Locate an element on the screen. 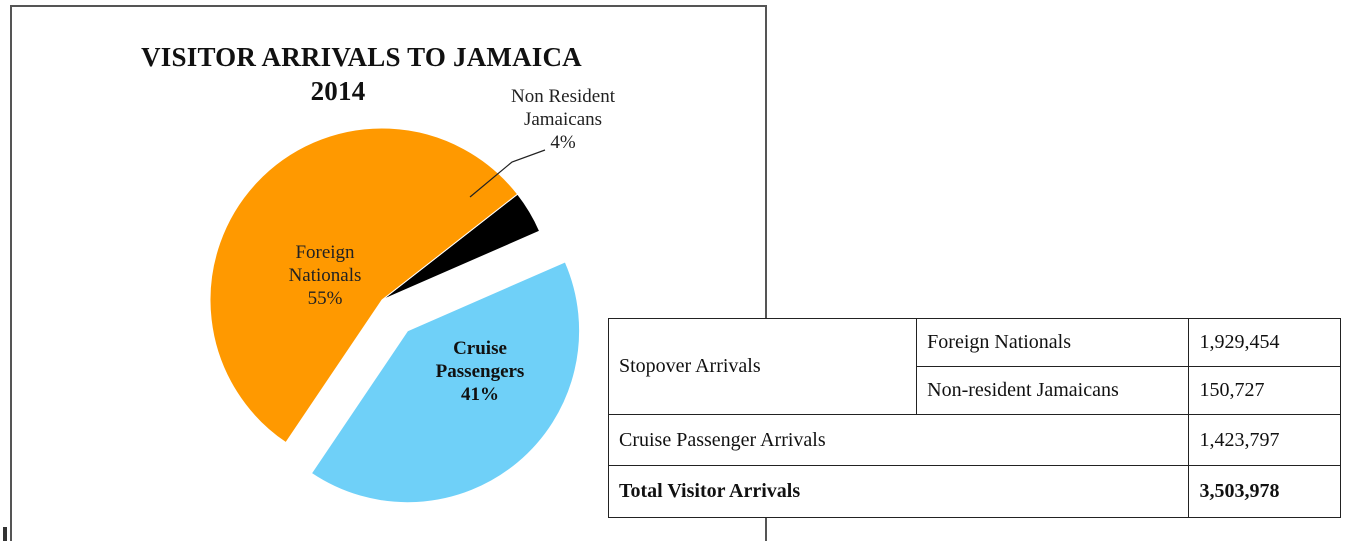  row-label-cruise: Cruise Passenger Arrivals is located at coordinates (898, 440).